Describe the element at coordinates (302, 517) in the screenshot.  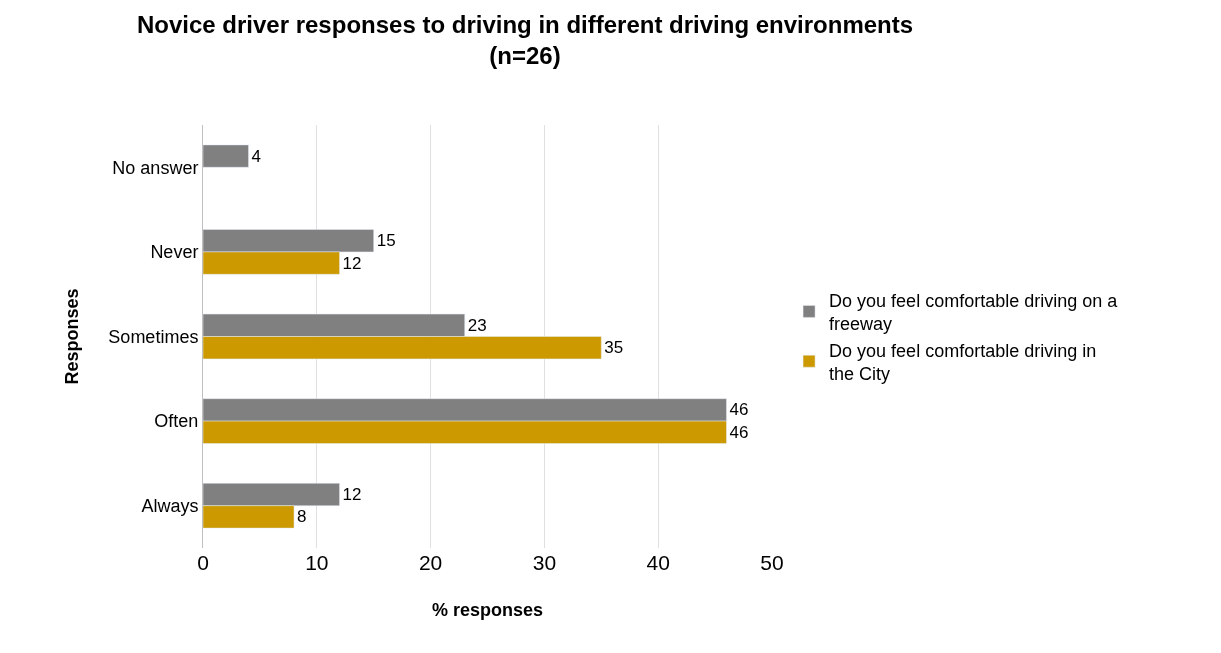
I see `data-label: 8` at that location.